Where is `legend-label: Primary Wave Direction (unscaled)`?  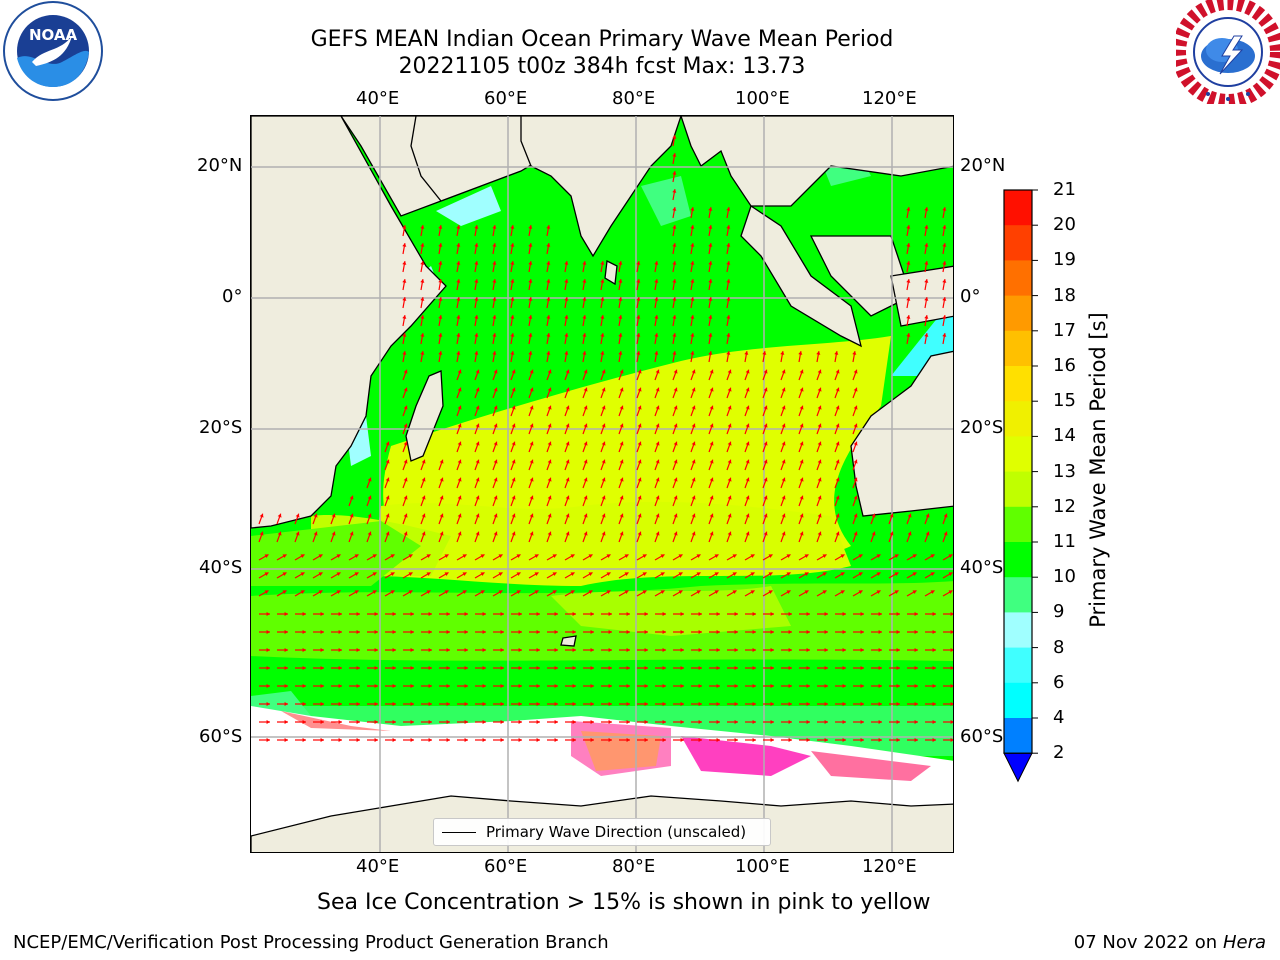 legend-label: Primary Wave Direction (unscaled) is located at coordinates (616, 832).